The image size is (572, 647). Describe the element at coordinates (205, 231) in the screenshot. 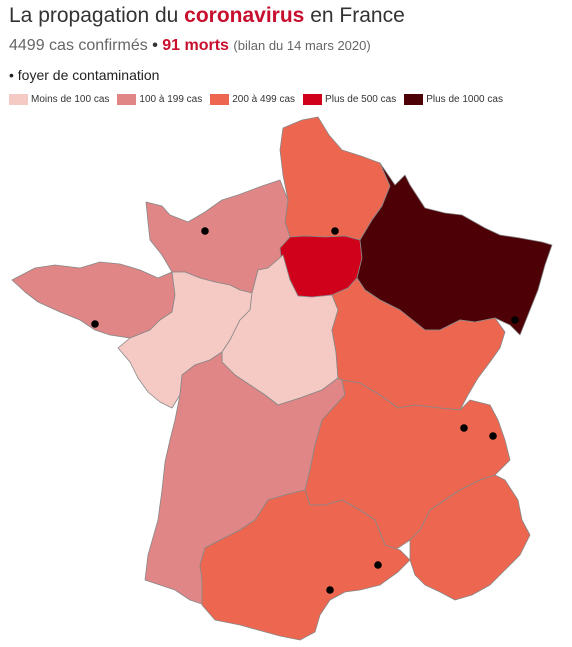

I see `foyer-marker: Morbihan` at that location.